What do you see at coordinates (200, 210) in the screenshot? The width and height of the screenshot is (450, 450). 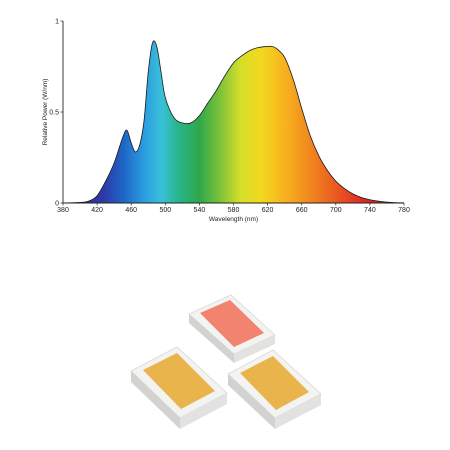 I see `x-tick-label: 540` at bounding box center [200, 210].